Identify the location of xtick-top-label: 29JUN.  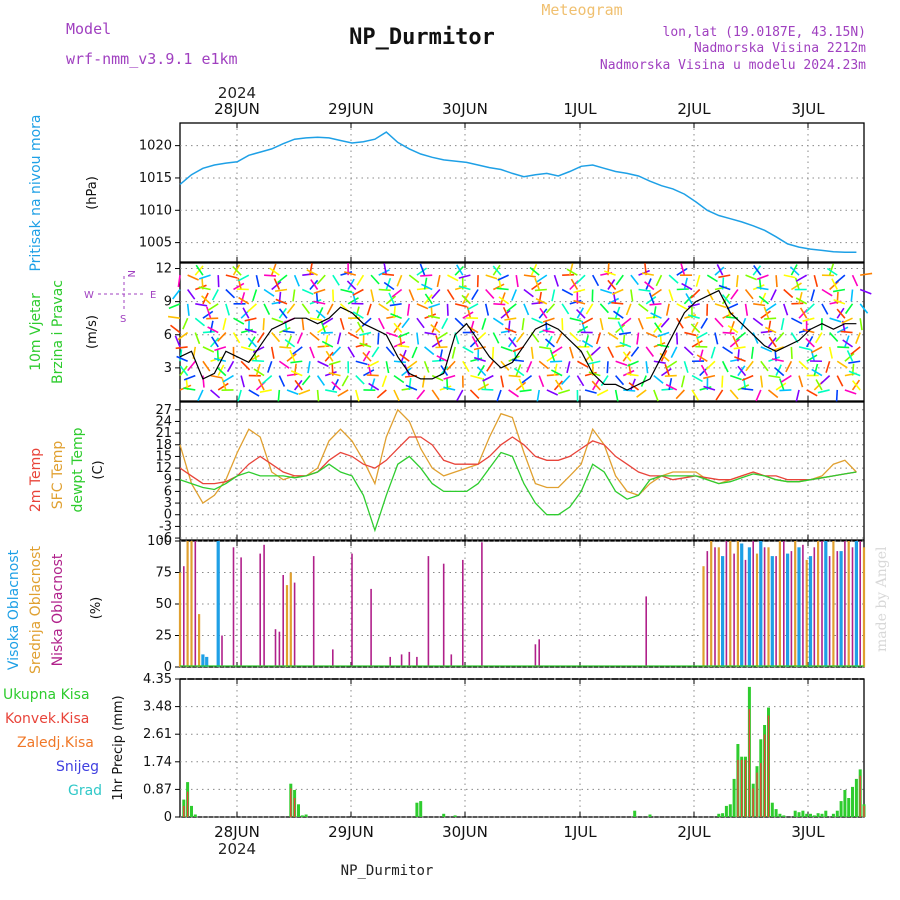
(351, 109).